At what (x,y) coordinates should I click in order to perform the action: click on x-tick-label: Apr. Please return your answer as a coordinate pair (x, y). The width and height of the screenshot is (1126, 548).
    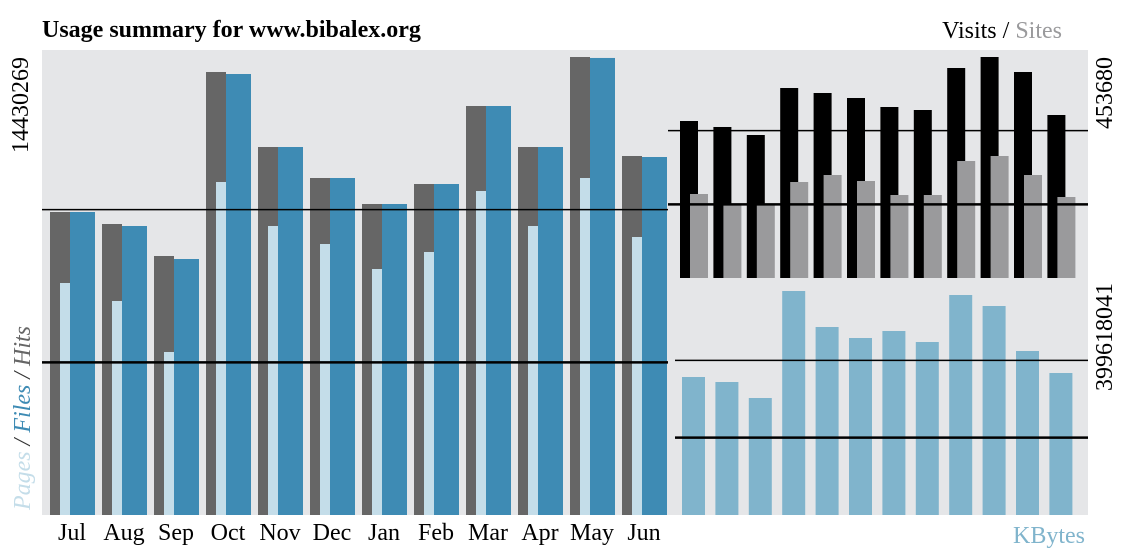
    Looking at the image, I should click on (539, 533).